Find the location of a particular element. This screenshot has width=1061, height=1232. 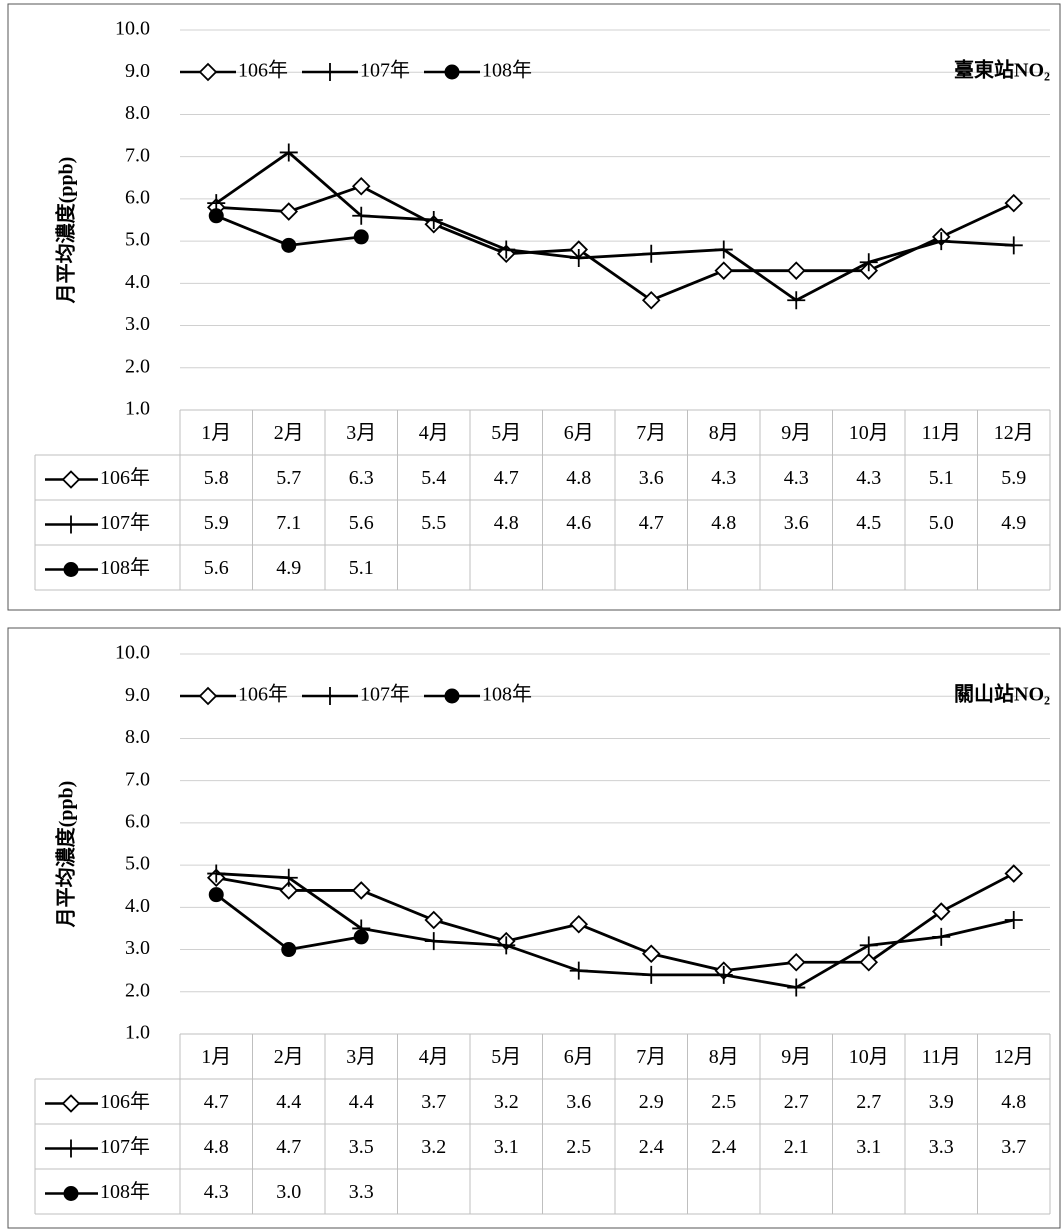

y-tick-label: 6.0 is located at coordinates (137, 821).